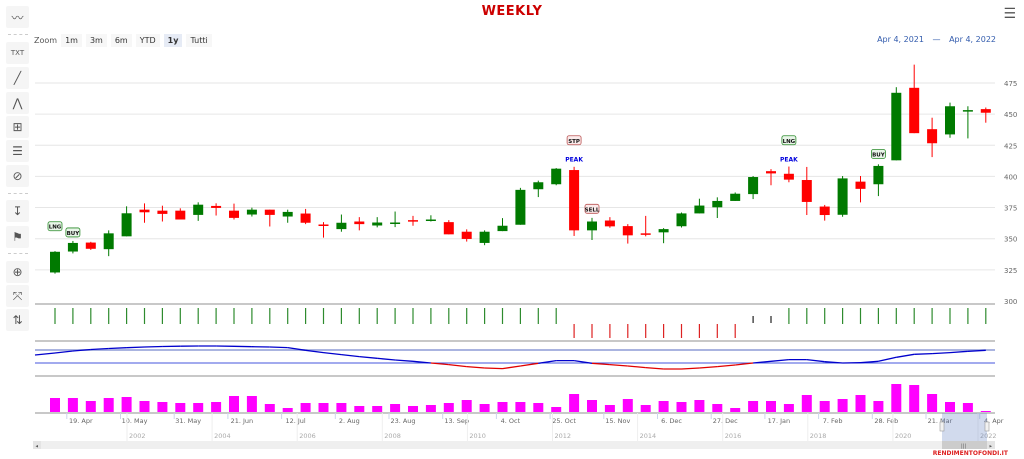 This screenshot has height=459, width=1024. I want to click on price-indicator-icon: ⇅, so click(17, 320).